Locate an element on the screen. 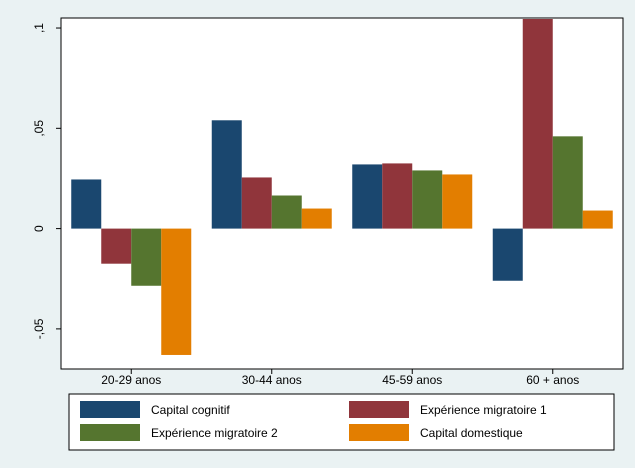  bar-experience-migratoire-2-60-anos is located at coordinates (567, 182).